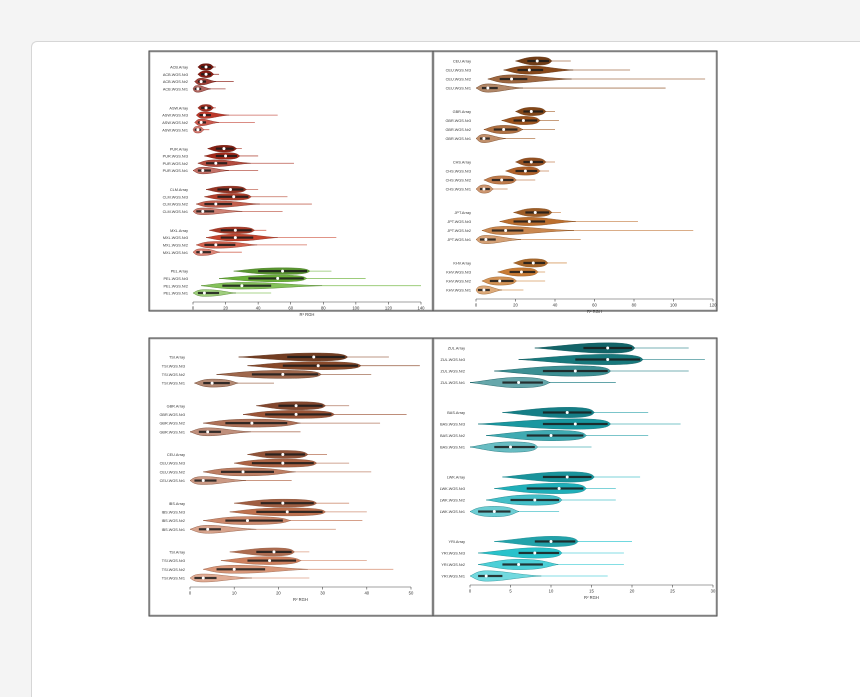 Image resolution: width=860 pixels, height=697 pixels. I want to click on violin-row: ACB.WGS.Nr2, so click(198, 82).